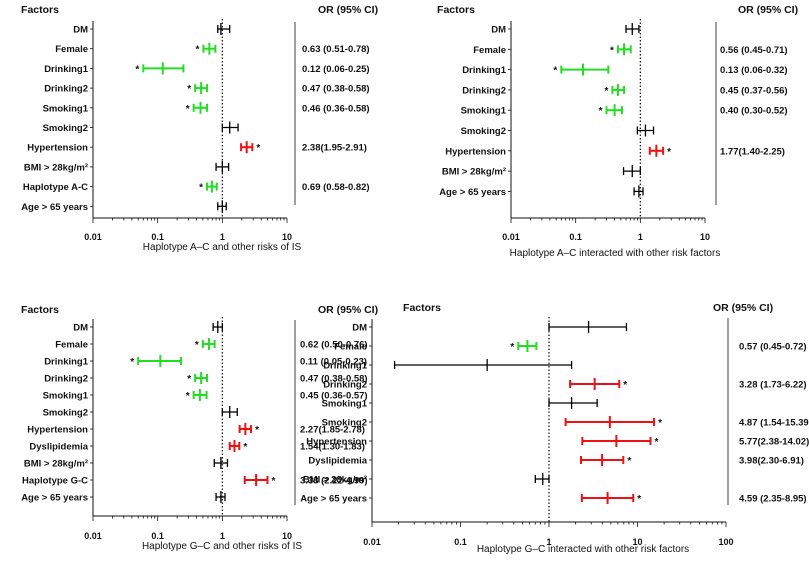 The width and height of the screenshot is (809, 561). What do you see at coordinates (336, 187) in the screenshot?
I see `or-value: 0.69 (0.58-0.82)` at bounding box center [336, 187].